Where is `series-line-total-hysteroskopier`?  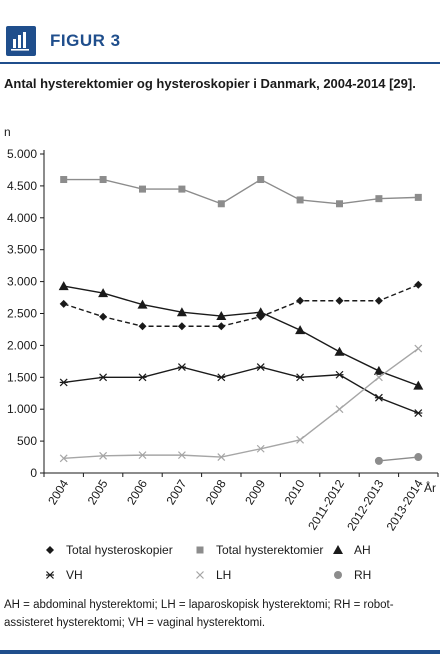
series-line-total-hysteroskopier is located at coordinates (241, 305).